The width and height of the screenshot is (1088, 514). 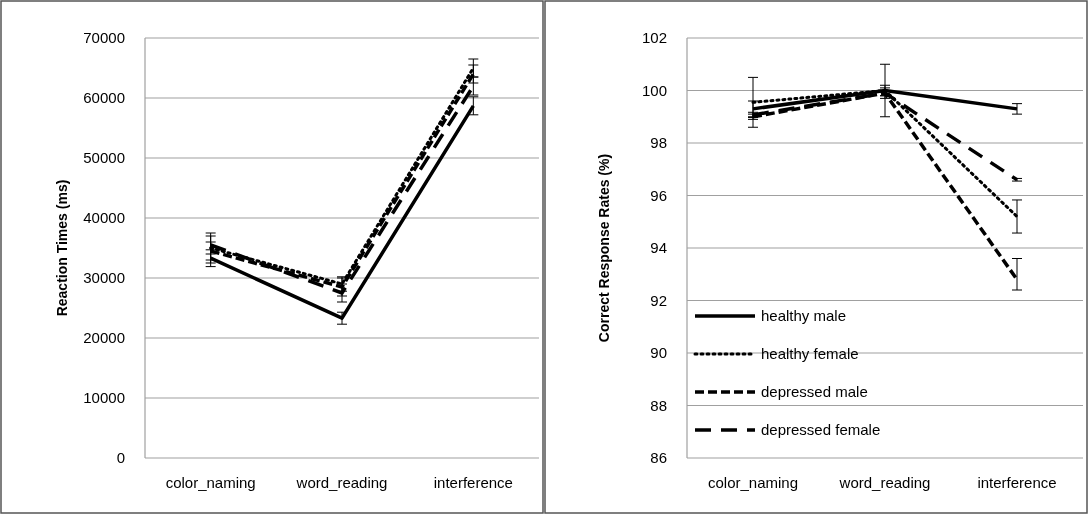 What do you see at coordinates (804, 316) in the screenshot?
I see `legend-label: healthy male` at bounding box center [804, 316].